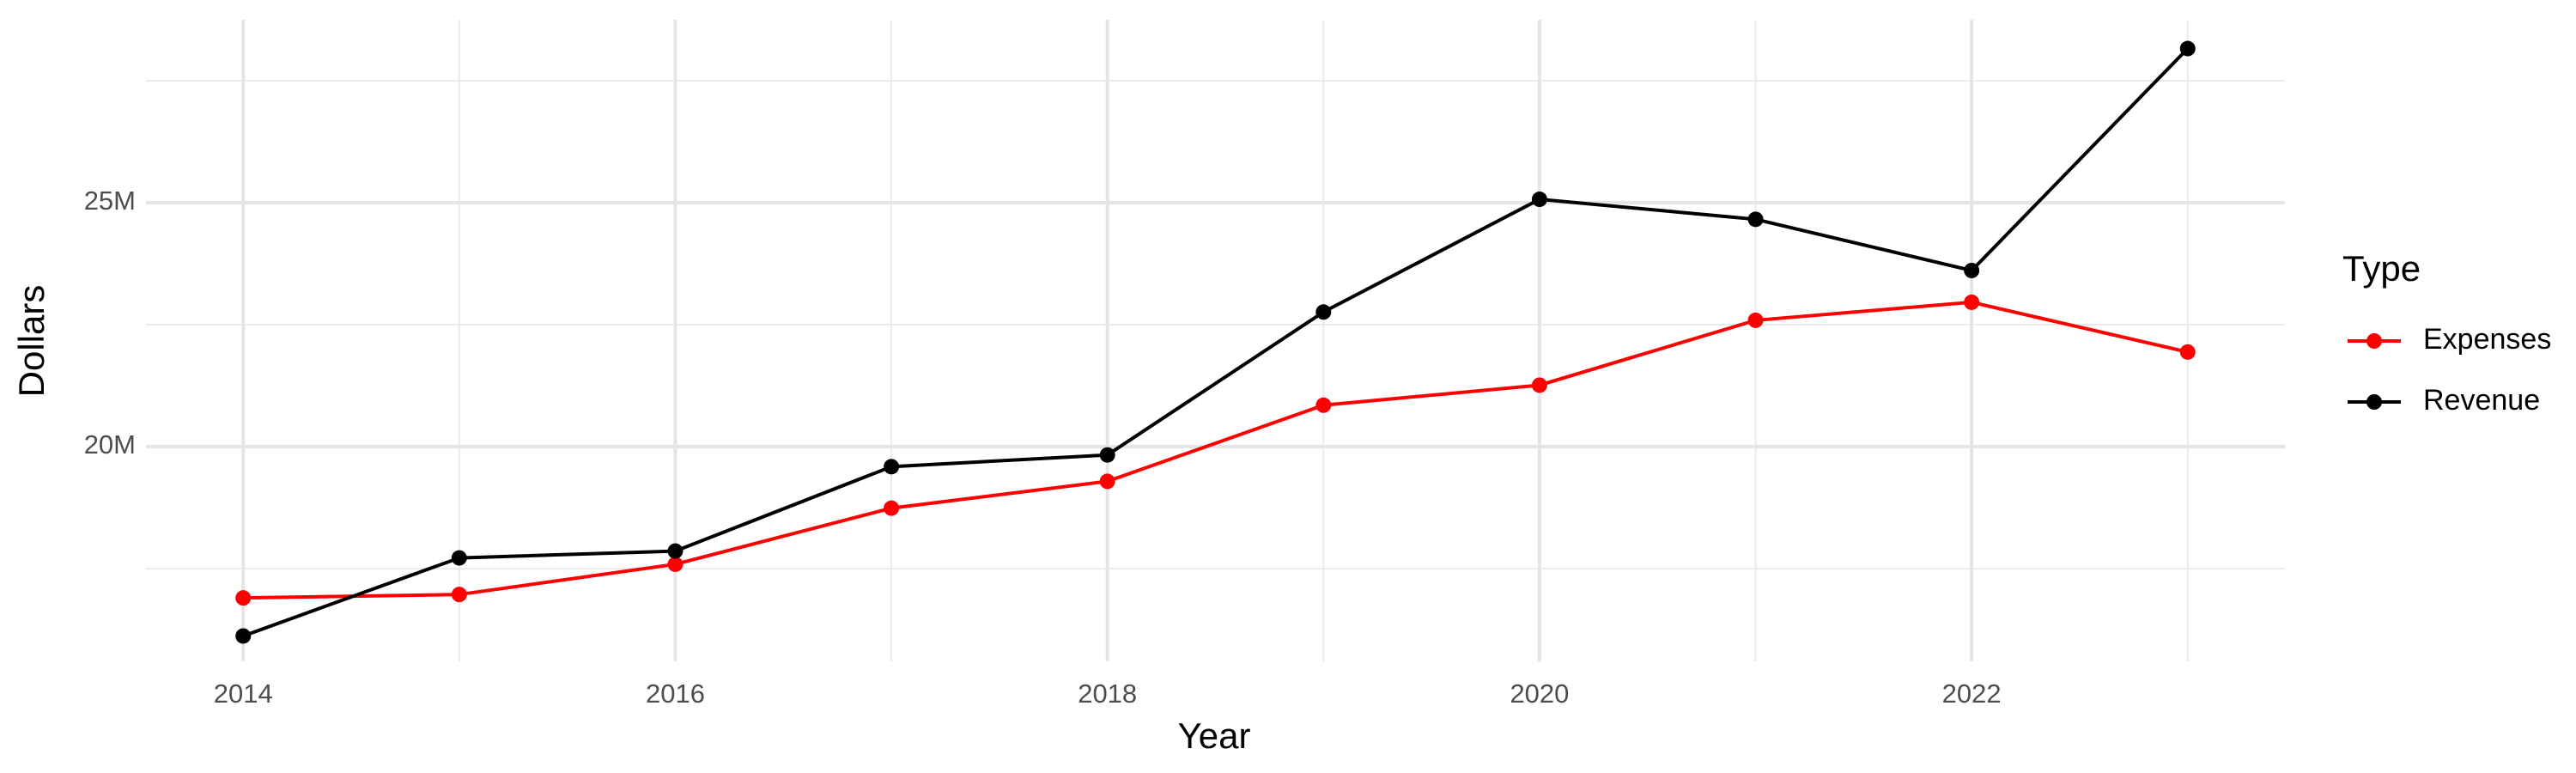 The width and height of the screenshot is (2576, 773). I want to click on x-tick-label: 2020, so click(1539, 694).